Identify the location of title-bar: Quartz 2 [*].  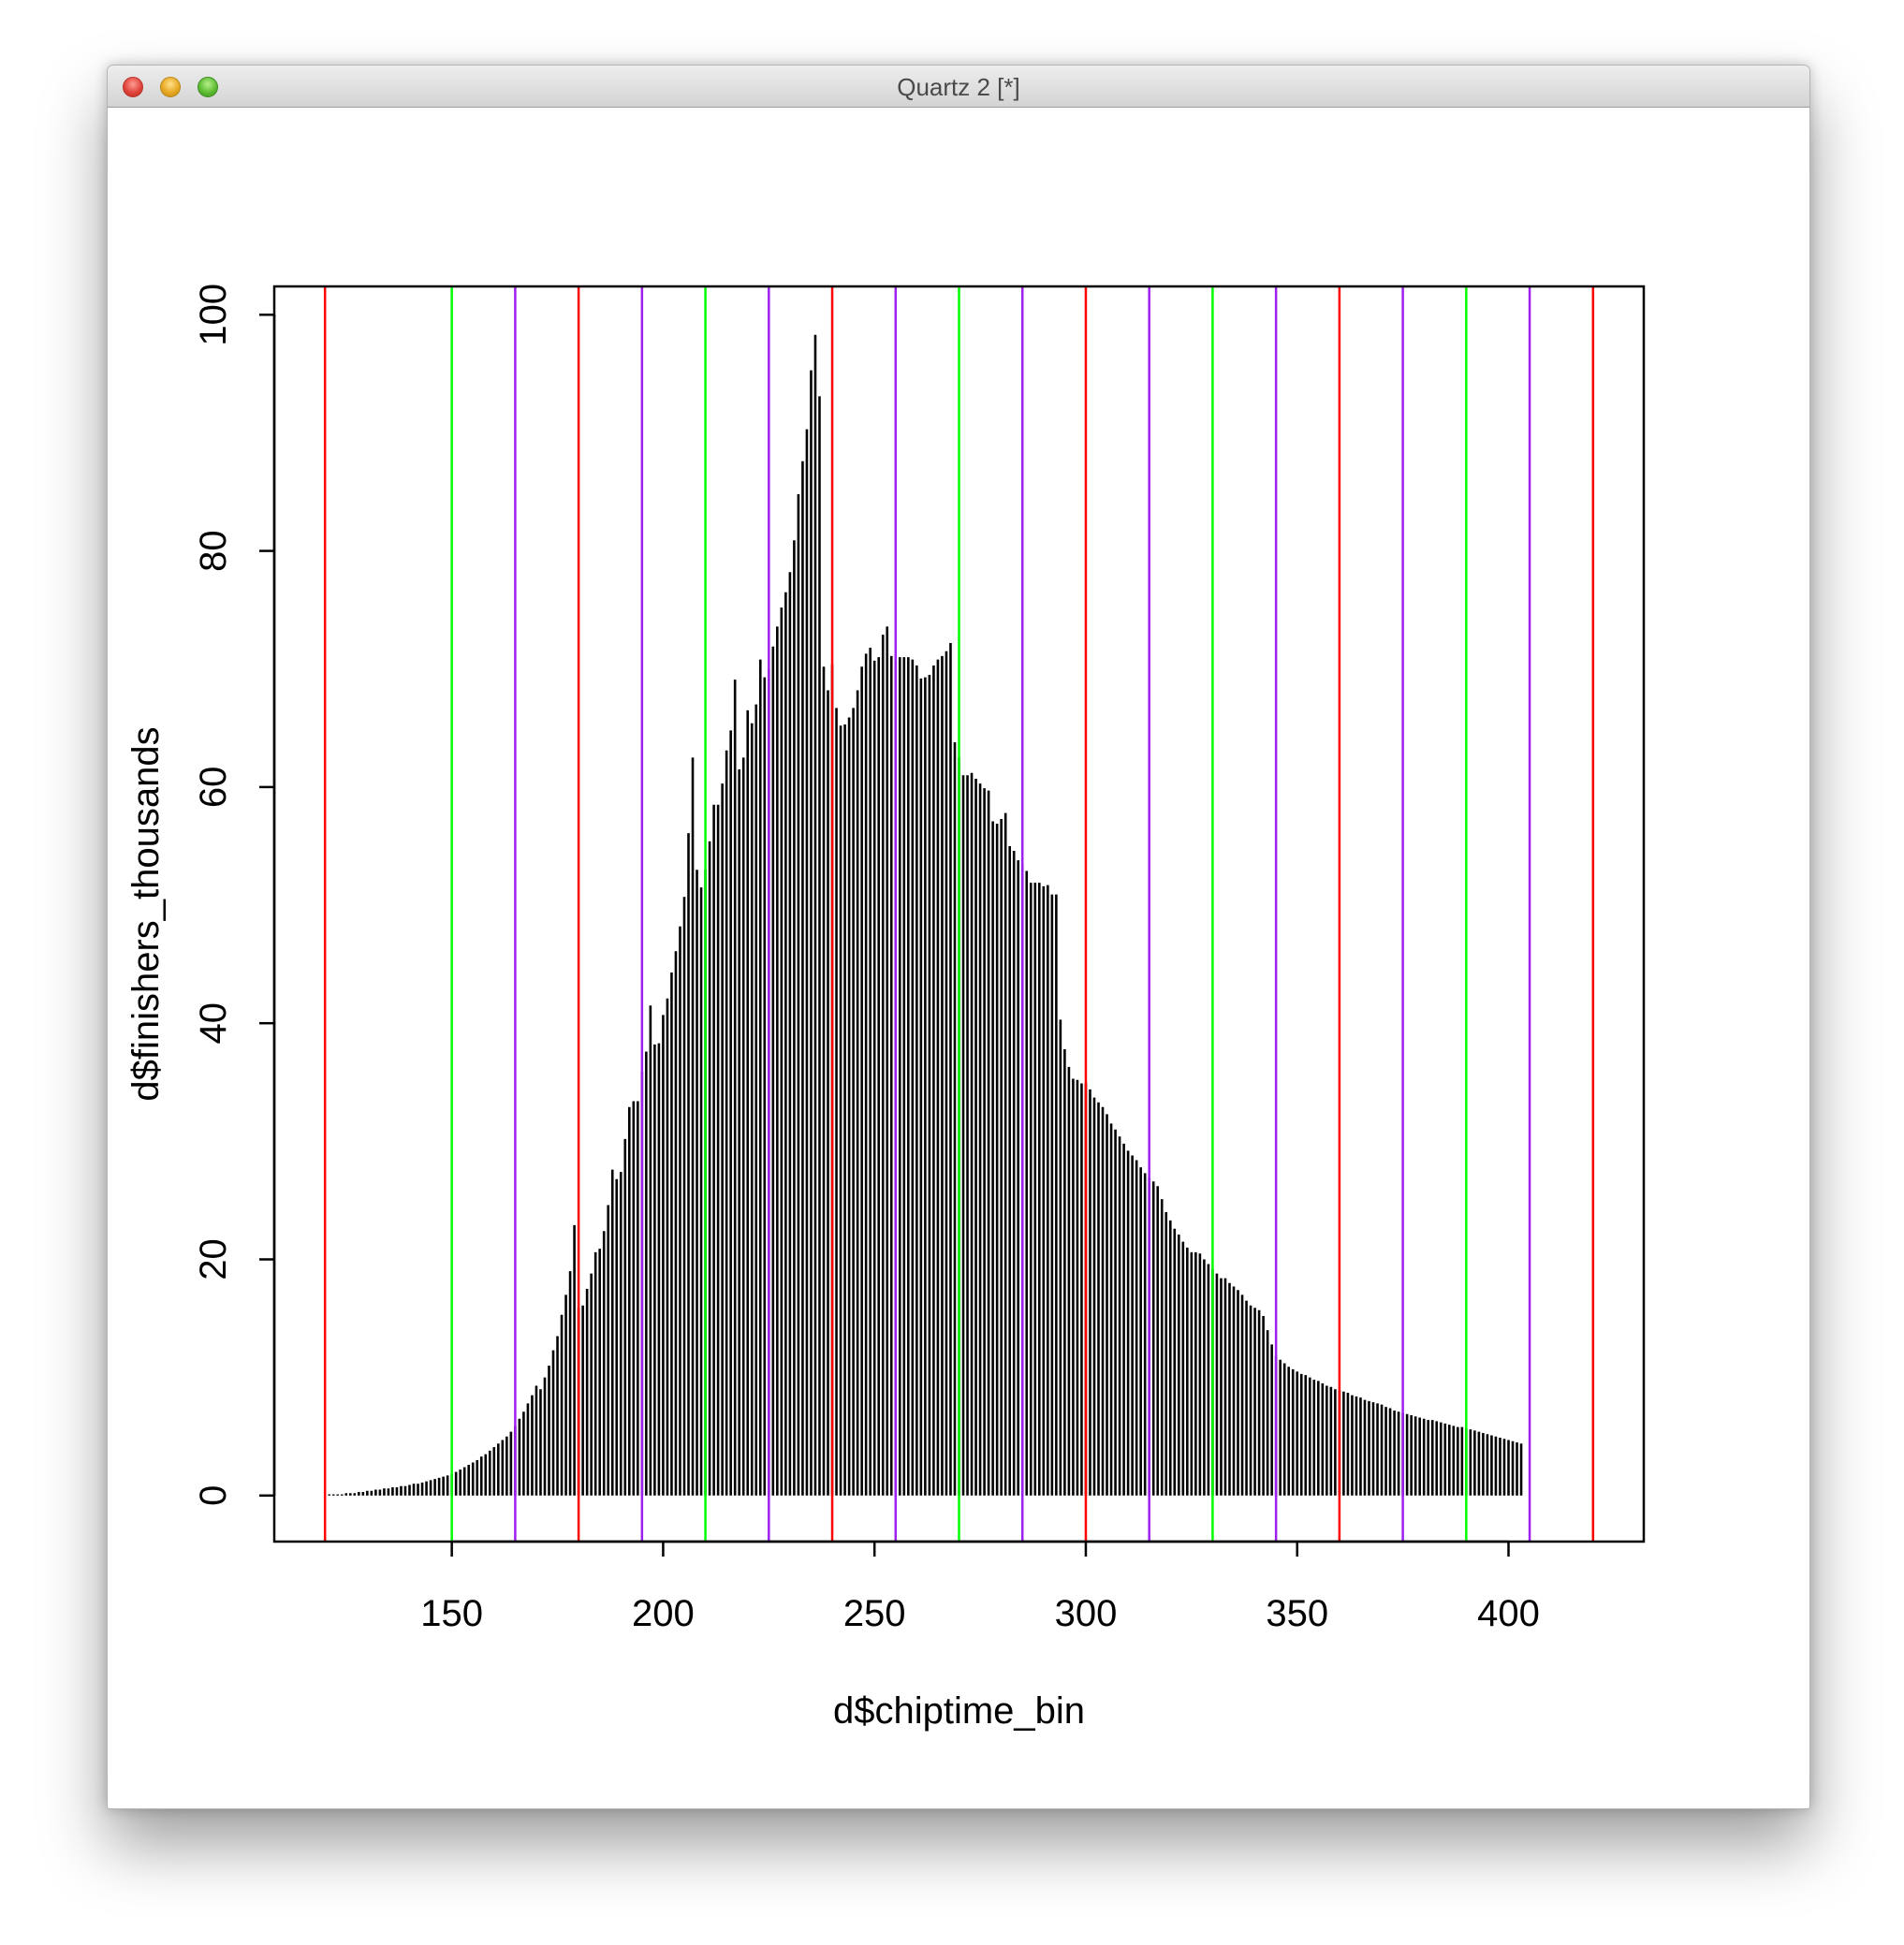
(958, 87).